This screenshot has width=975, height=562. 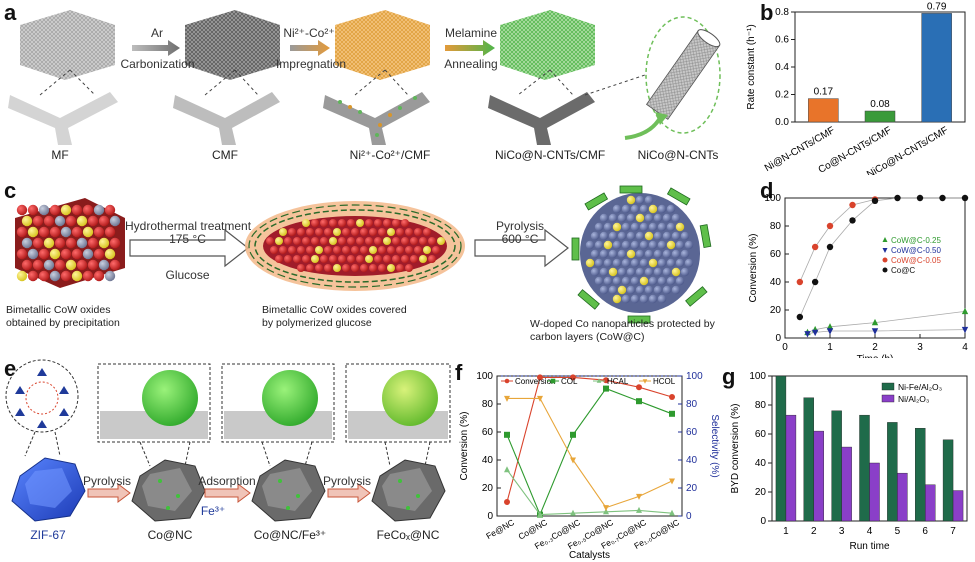 What do you see at coordinates (622, 324) in the screenshot?
I see `caption-c3-line1: W-doped Co nanoparticles protected by` at bounding box center [622, 324].